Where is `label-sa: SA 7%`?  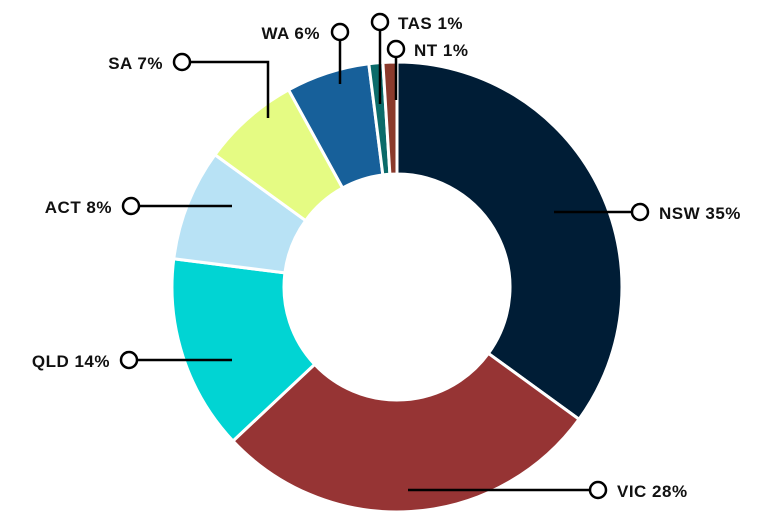
label-sa: SA 7% is located at coordinates (135, 63).